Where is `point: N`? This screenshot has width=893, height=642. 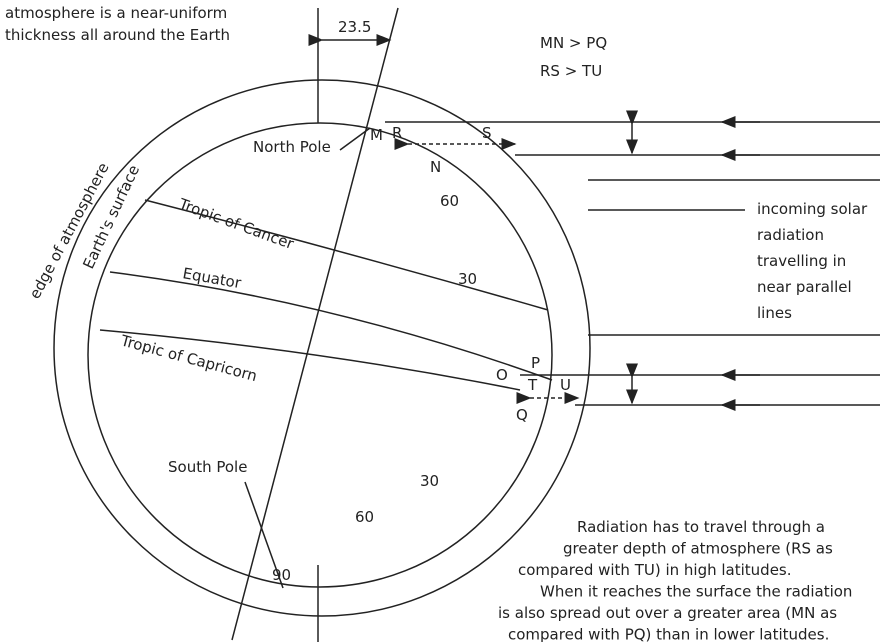 point: N is located at coordinates (435, 167).